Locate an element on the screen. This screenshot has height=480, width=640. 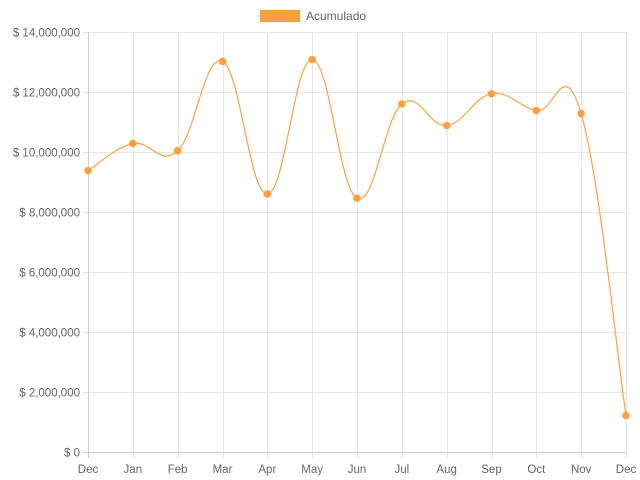
x-tick-label: Nov is located at coordinates (581, 470).